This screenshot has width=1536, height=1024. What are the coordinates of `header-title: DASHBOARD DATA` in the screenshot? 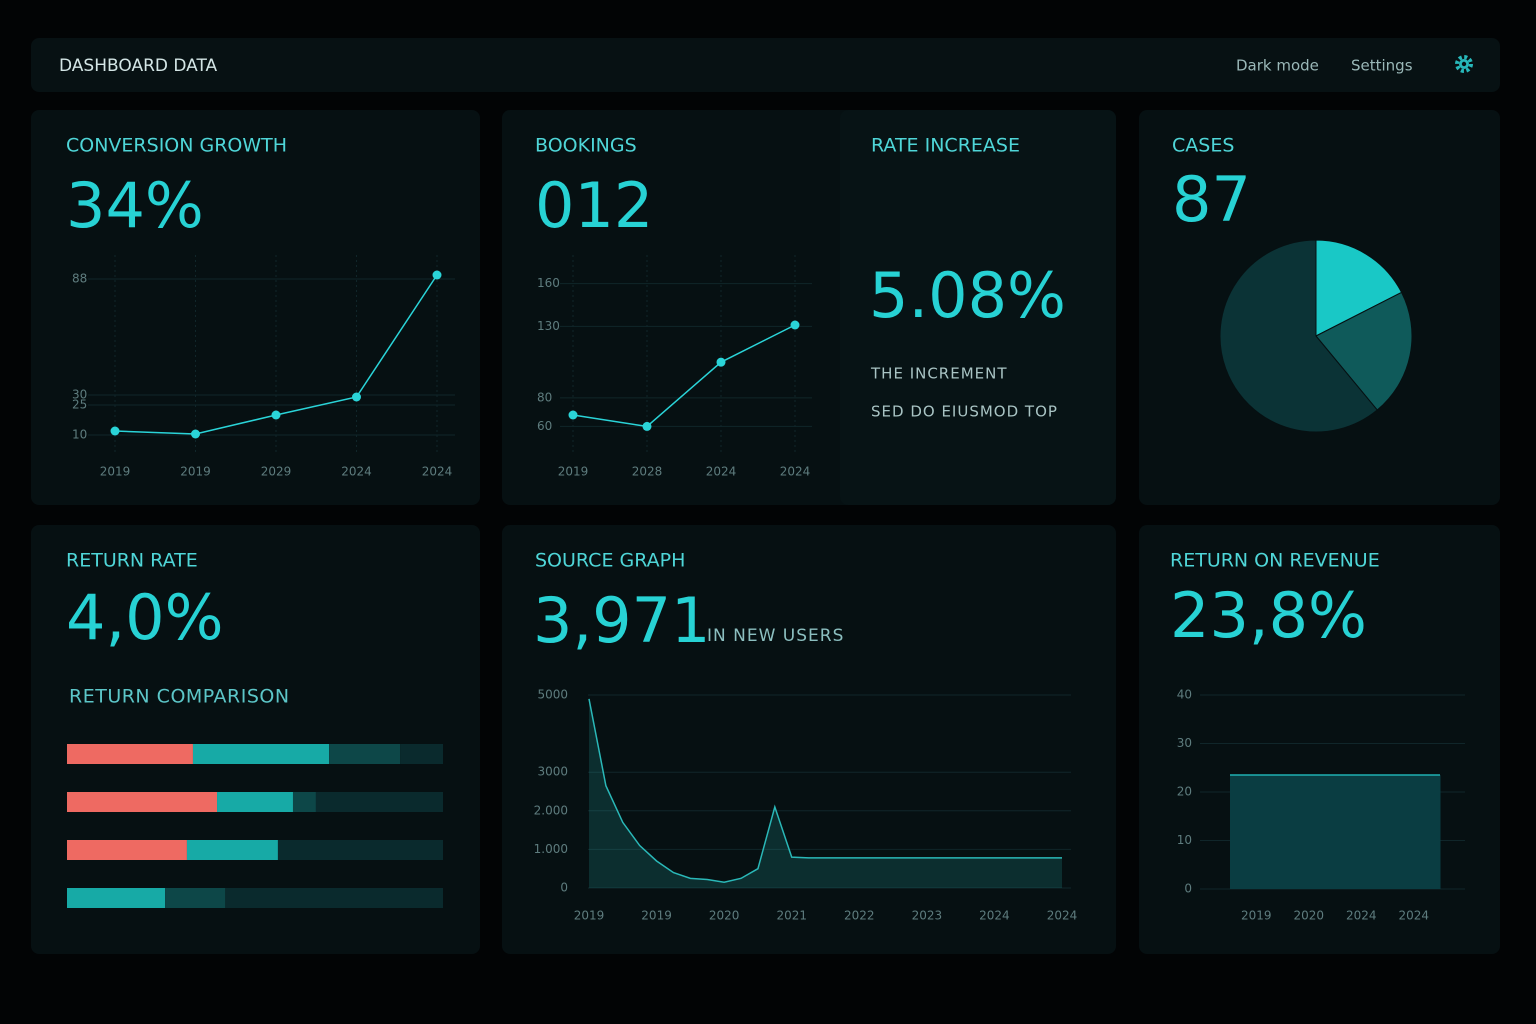 It's located at (138, 66).